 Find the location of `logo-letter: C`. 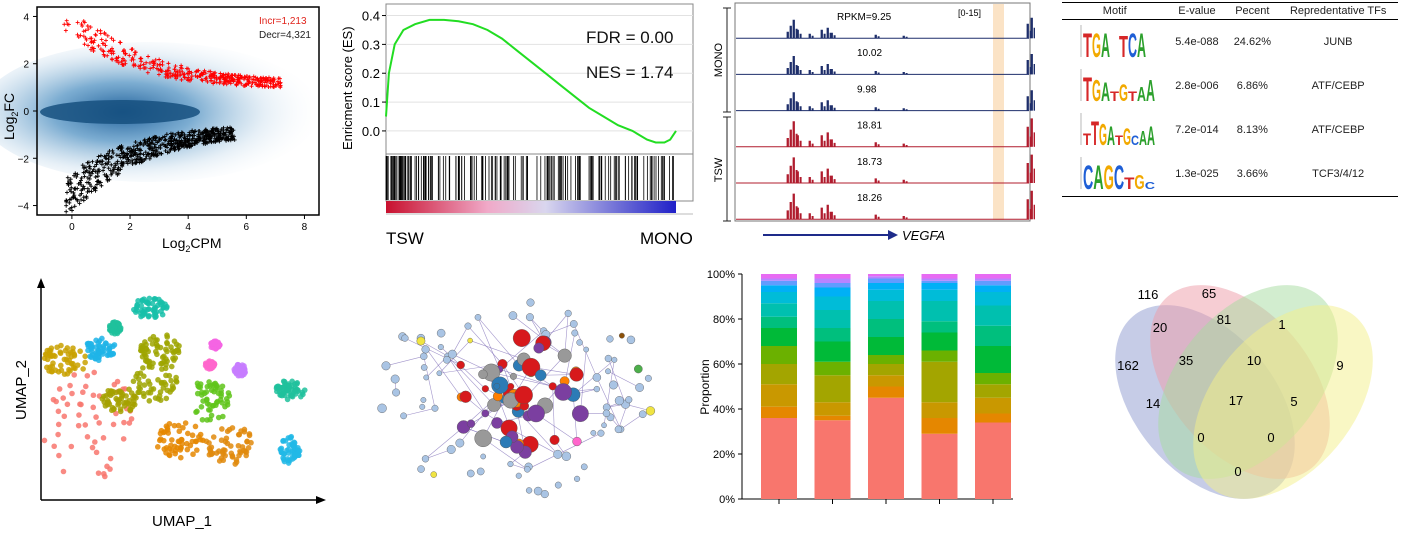

logo-letter: C is located at coordinates (1088, 175).